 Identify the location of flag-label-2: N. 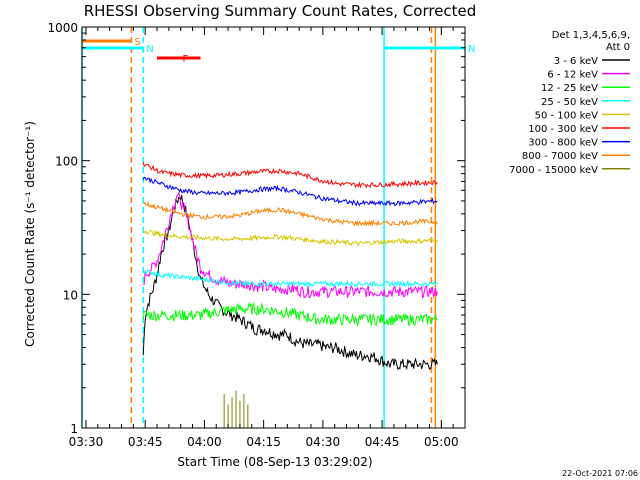
(471, 49).